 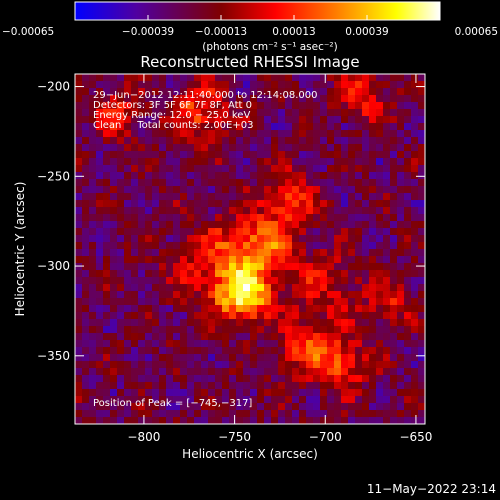 What do you see at coordinates (257, 11) in the screenshot?
I see `colorbar` at bounding box center [257, 11].